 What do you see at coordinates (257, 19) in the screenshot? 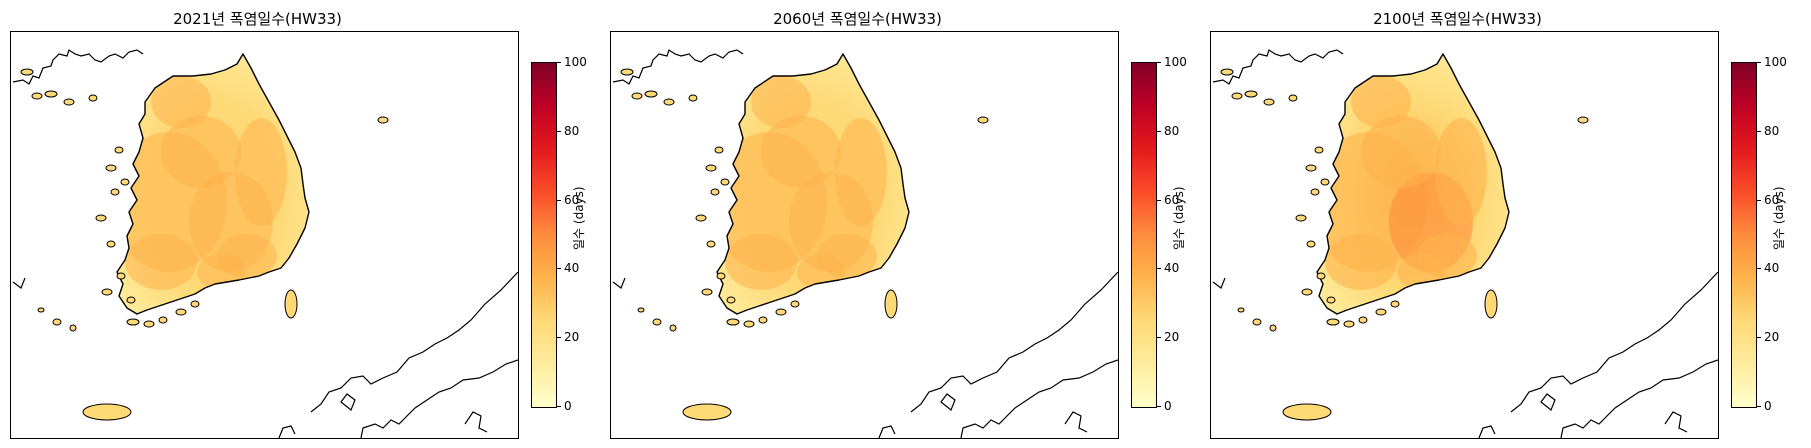
I see `panel-title: 2021년 폭염일수(HW33)` at bounding box center [257, 19].